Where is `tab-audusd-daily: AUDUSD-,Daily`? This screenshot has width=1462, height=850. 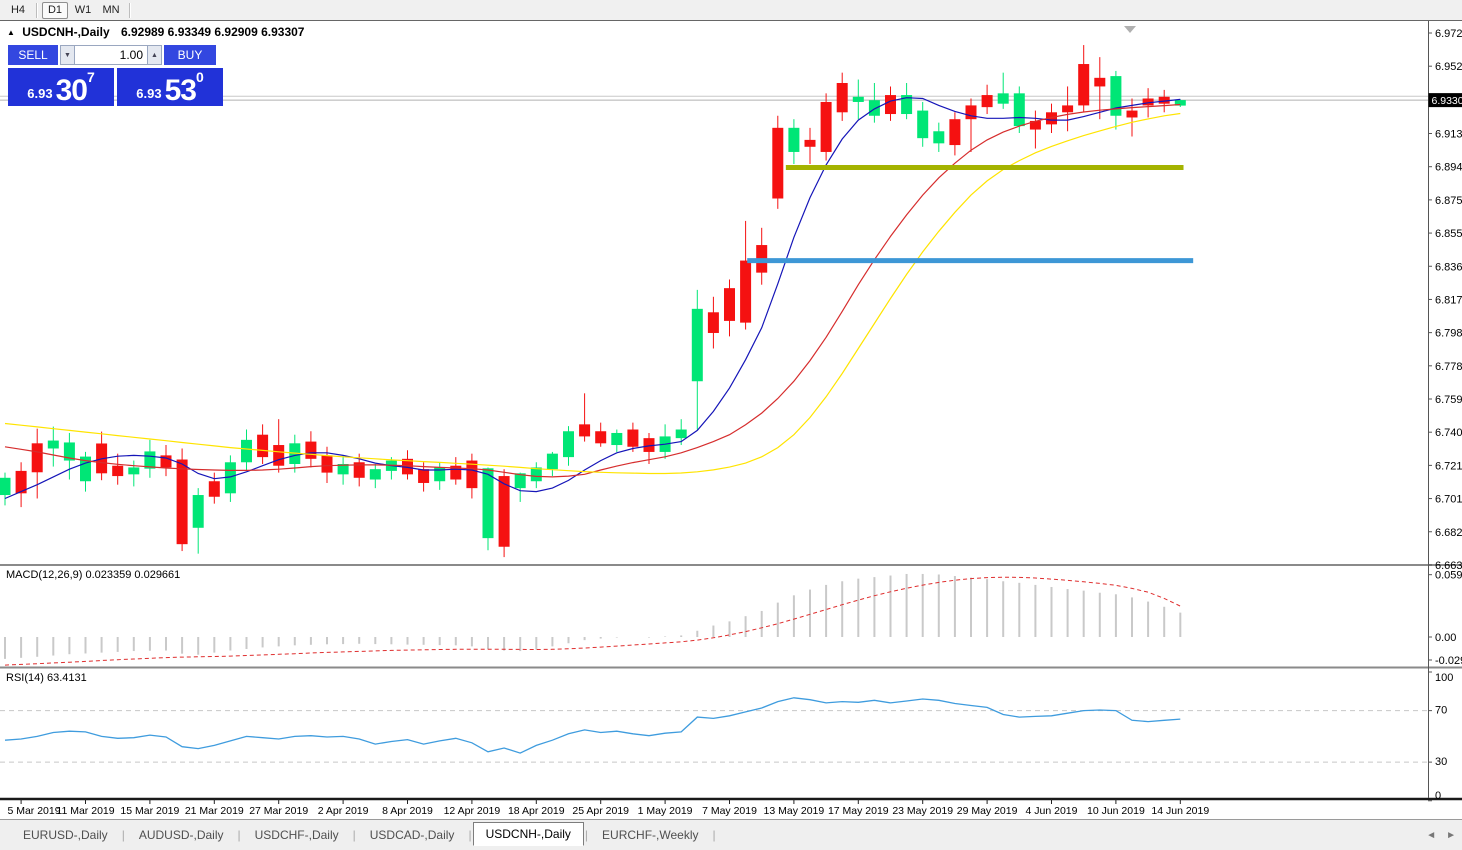
tab-audusd-daily: AUDUSD-,Daily is located at coordinates (181, 835).